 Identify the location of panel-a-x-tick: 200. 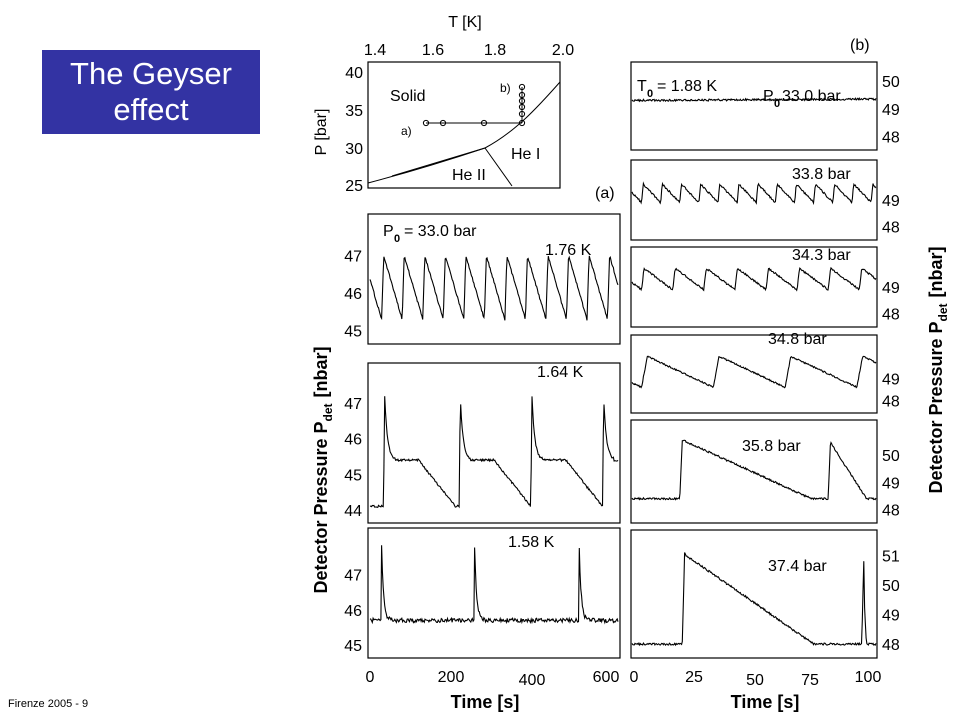
(451, 677).